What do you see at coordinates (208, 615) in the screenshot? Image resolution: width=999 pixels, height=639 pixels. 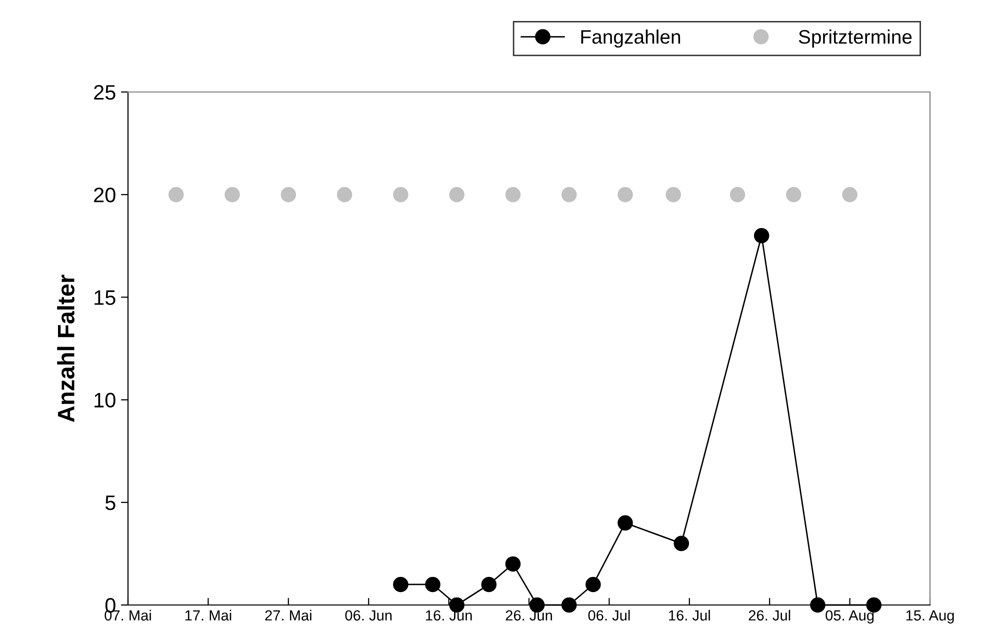 I see `x-tick-label: 17. Mai` at bounding box center [208, 615].